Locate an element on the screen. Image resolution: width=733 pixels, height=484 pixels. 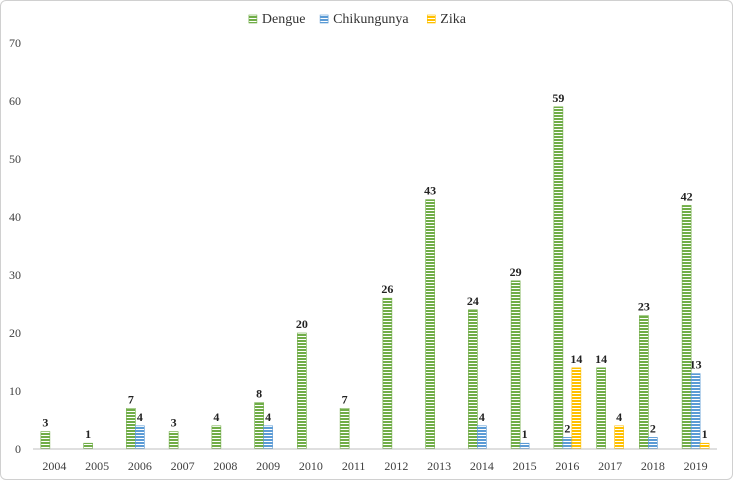
data-label-dengue-2014: 24 is located at coordinates (473, 301).